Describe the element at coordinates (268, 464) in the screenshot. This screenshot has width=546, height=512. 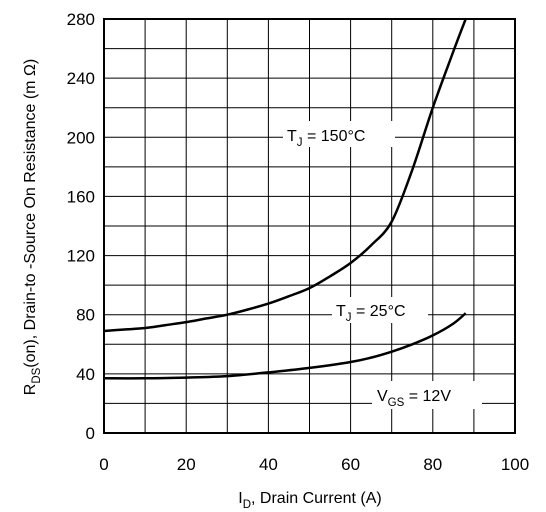
I see `x-tick-label: 40` at that location.